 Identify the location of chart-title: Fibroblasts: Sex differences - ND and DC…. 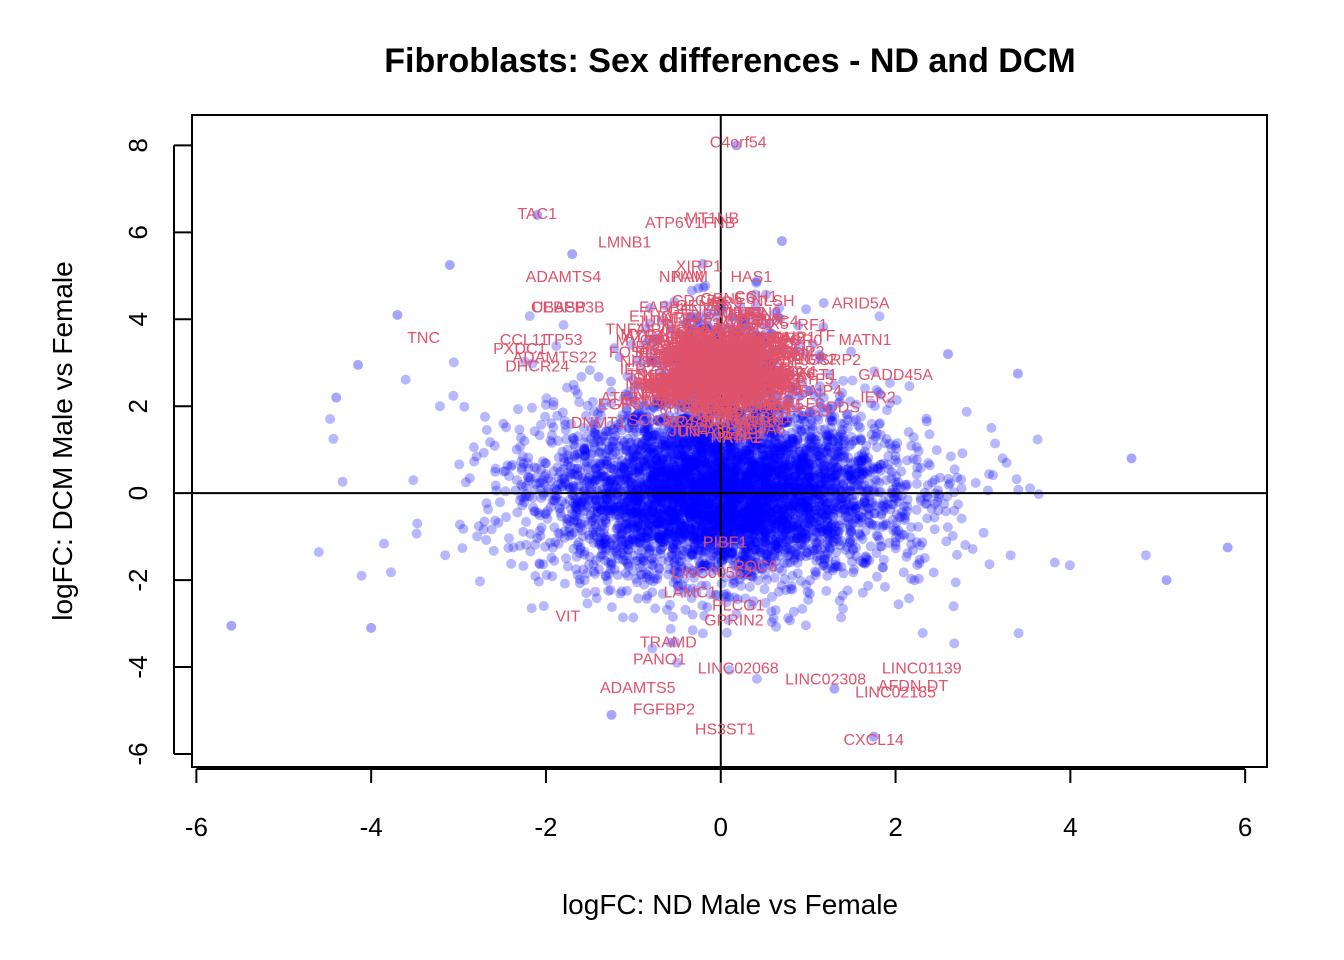
(729, 61).